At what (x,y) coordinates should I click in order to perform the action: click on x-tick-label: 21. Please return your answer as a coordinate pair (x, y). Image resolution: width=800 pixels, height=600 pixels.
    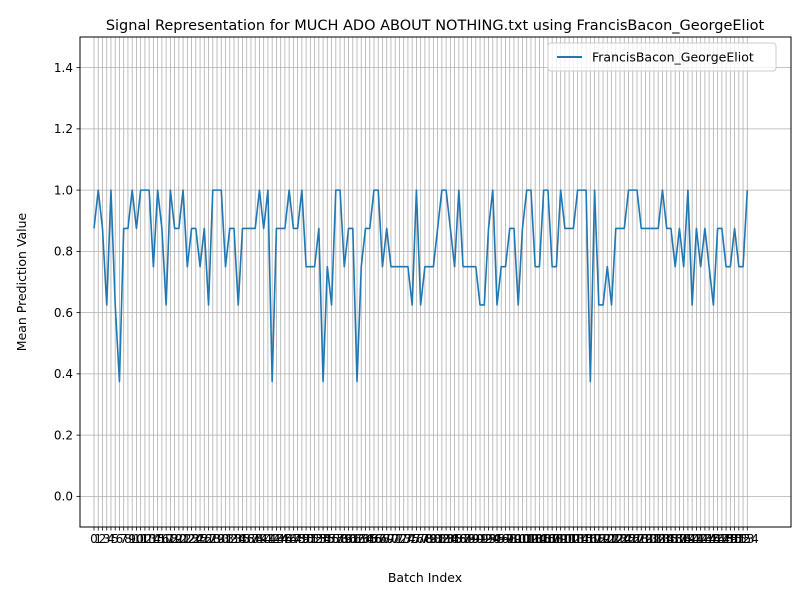
    Looking at the image, I should click on (182, 539).